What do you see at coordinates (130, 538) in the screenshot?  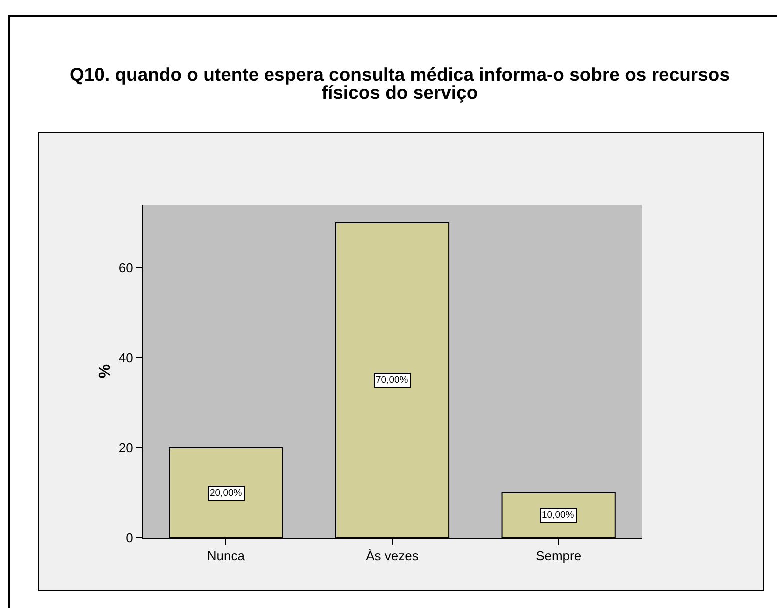 I see `y-tick-label: 0` at bounding box center [130, 538].